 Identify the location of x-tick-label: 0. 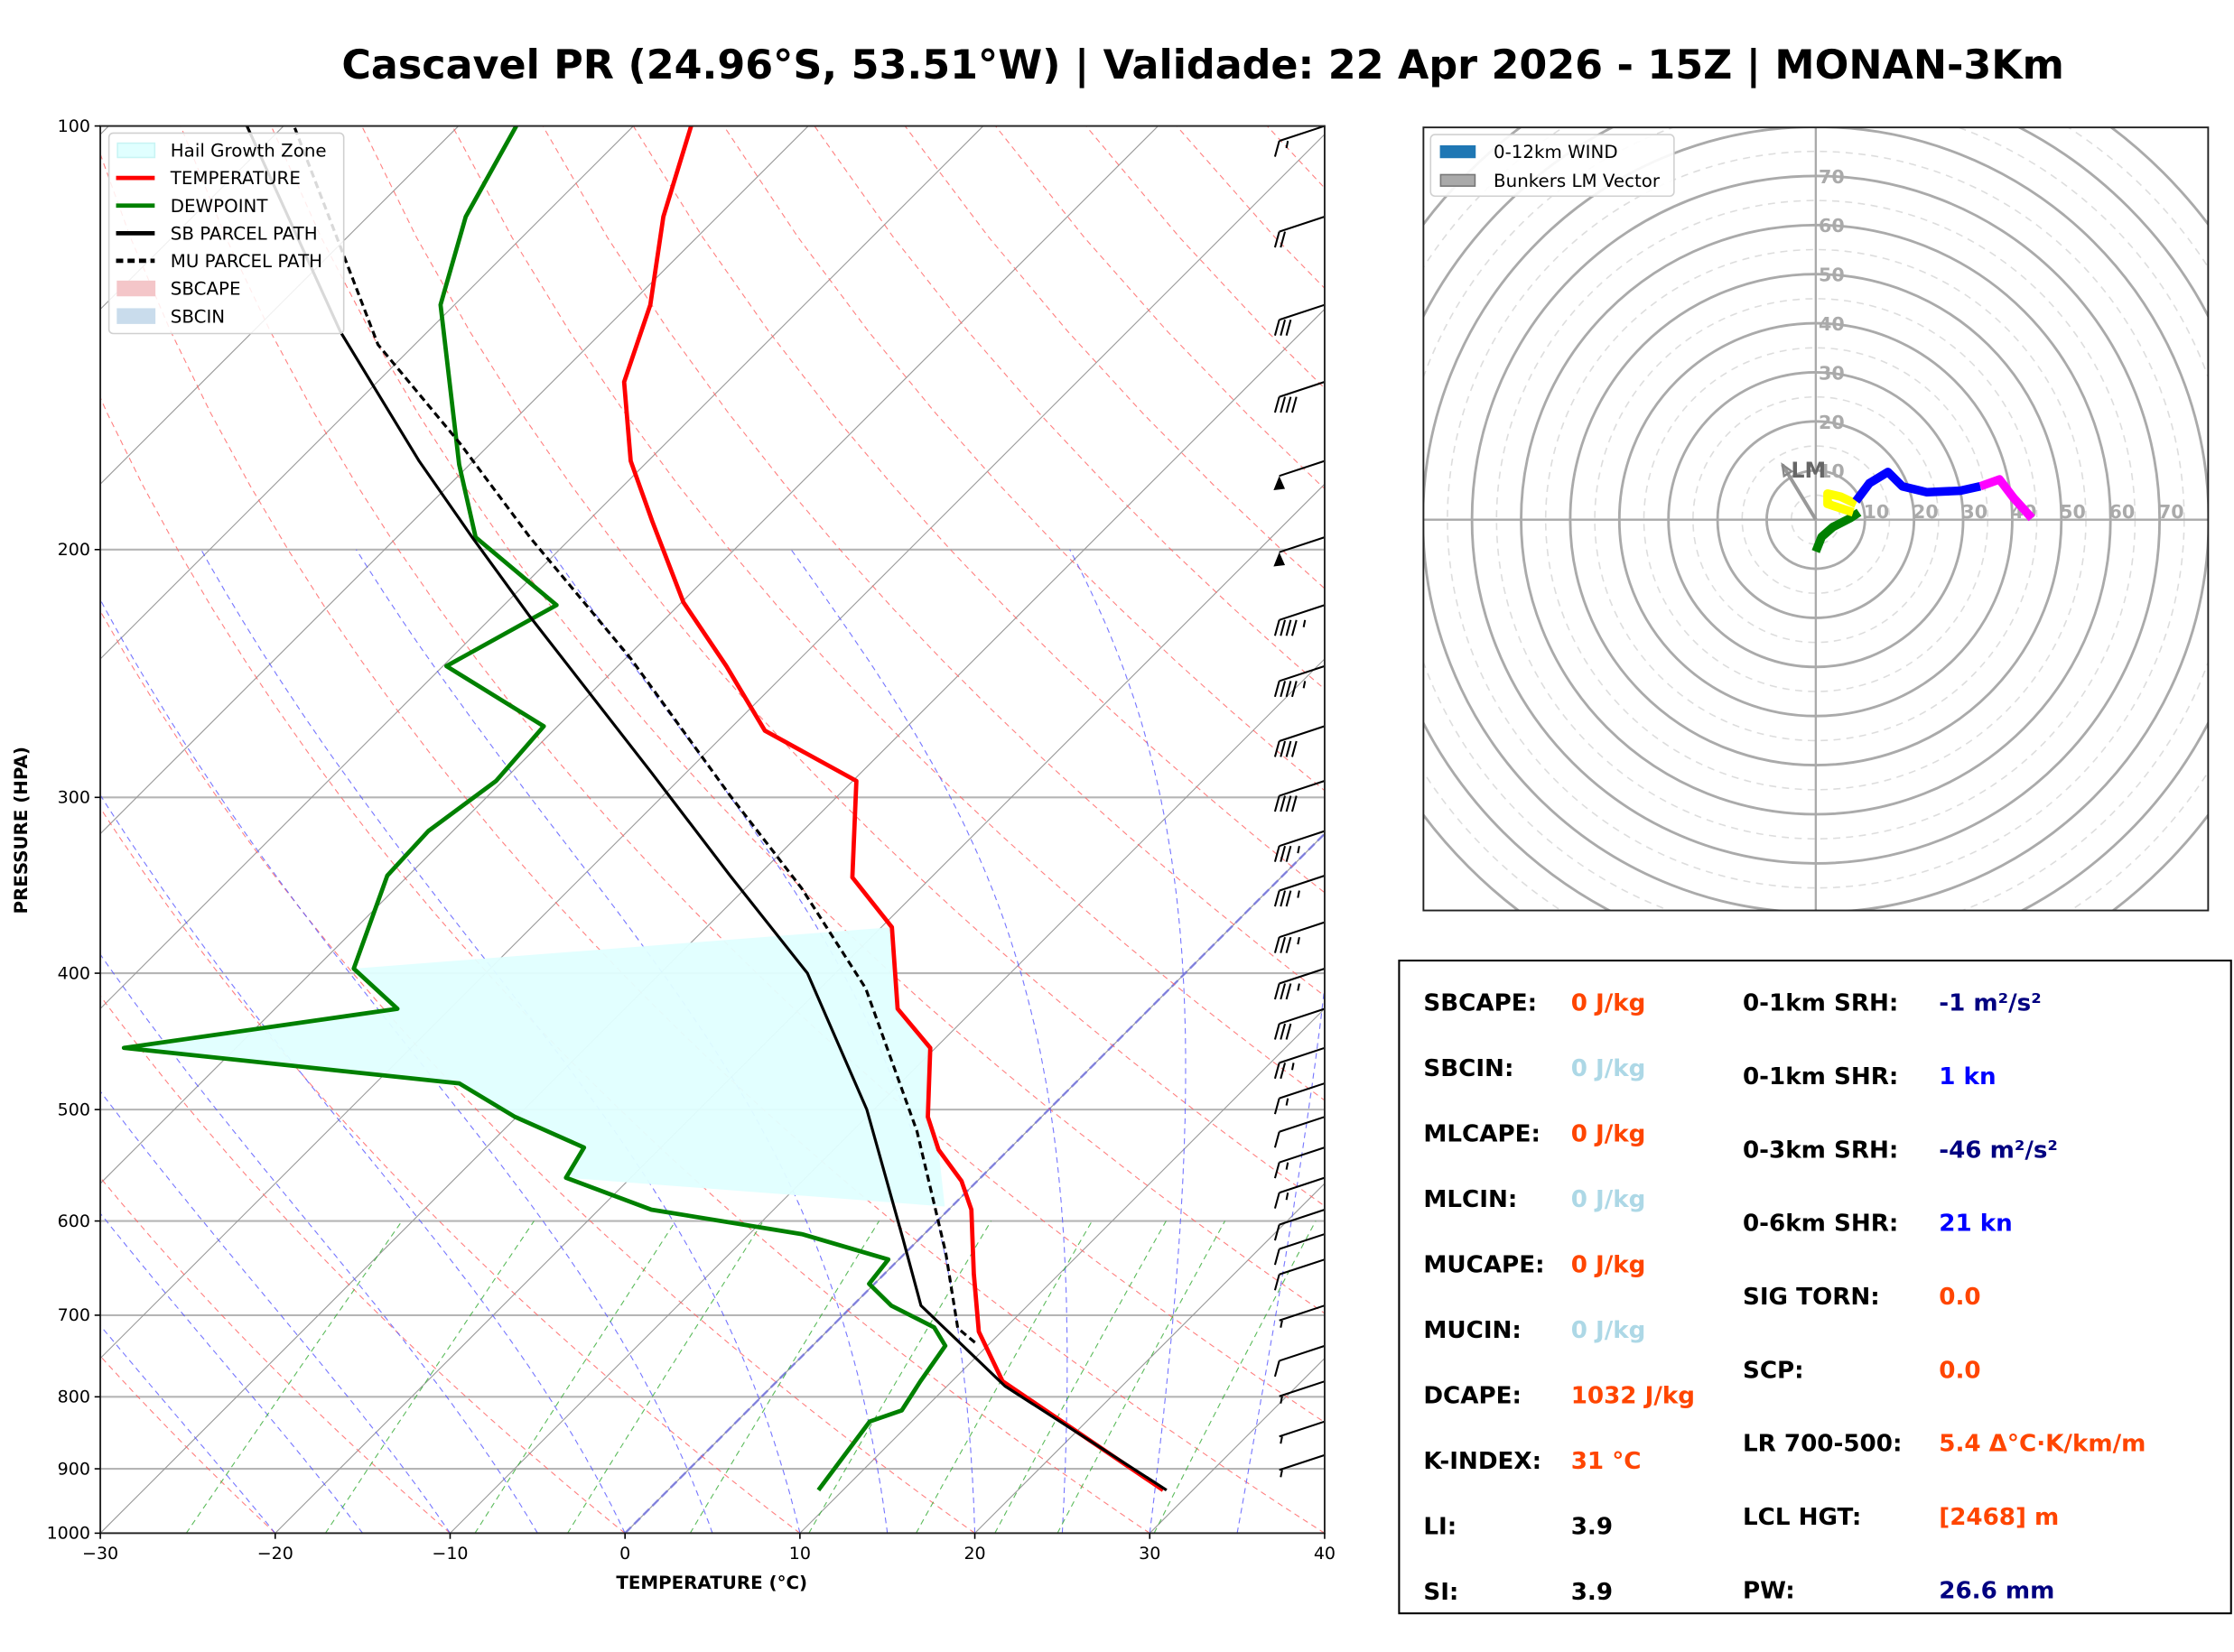
(624, 1554).